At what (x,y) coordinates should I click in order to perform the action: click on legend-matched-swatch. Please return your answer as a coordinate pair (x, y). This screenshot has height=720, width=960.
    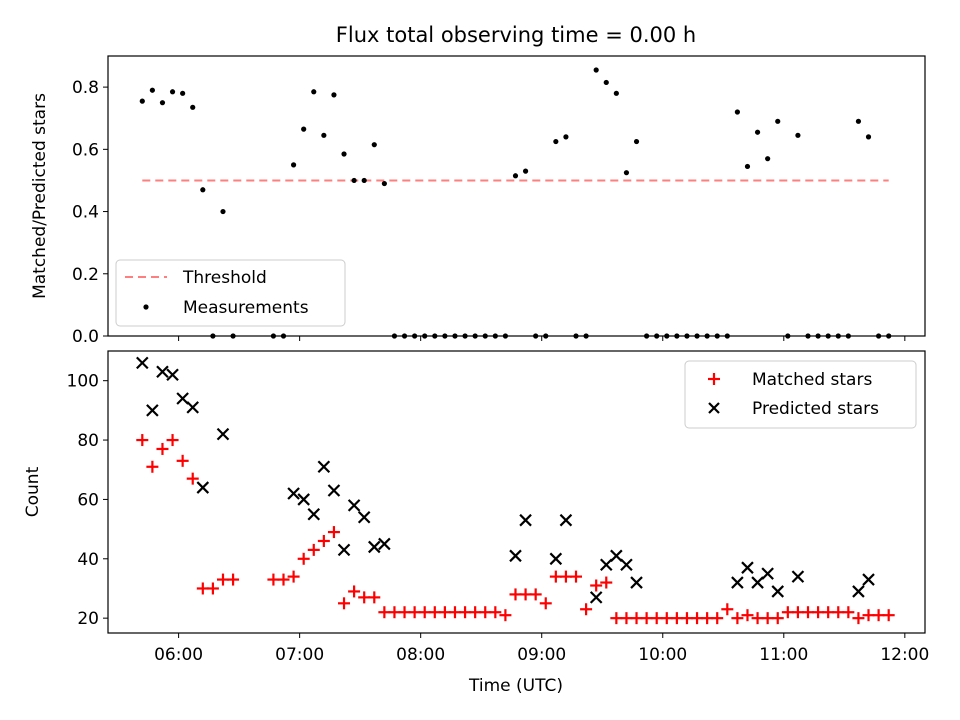
    Looking at the image, I should click on (714, 379).